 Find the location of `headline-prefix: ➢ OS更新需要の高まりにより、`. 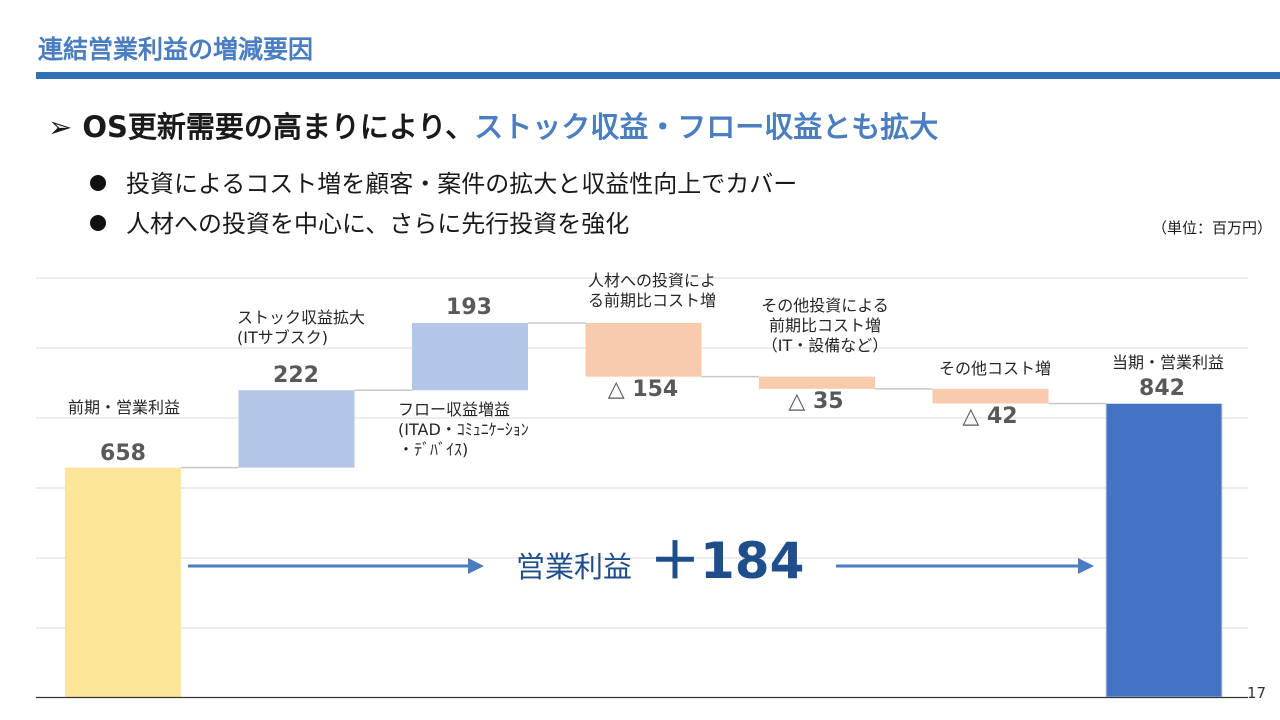

headline-prefix: ➢ OS更新需要の高まりにより、 is located at coordinates (261, 127).